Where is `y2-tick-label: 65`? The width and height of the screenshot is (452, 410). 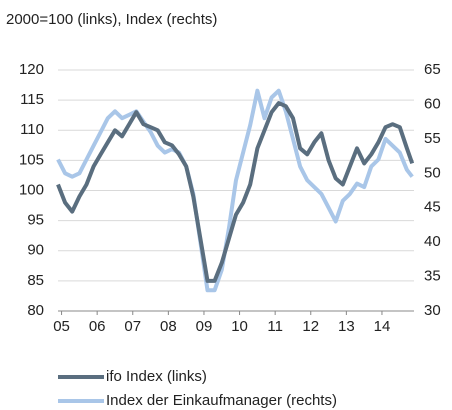 y2-tick-label: 65 is located at coordinates (432, 69).